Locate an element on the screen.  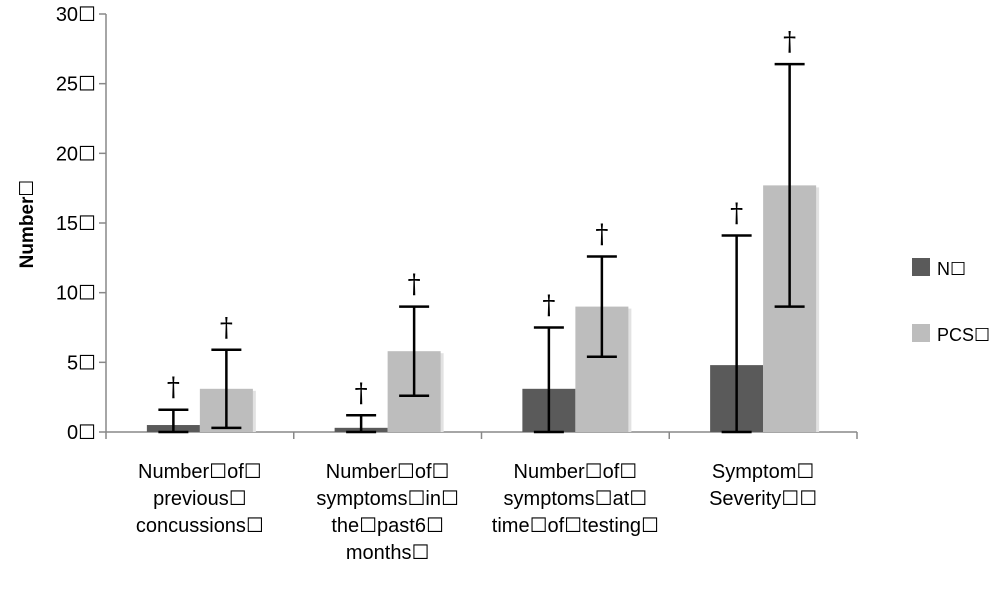
legend-swatch-pcs is located at coordinates (921, 333).